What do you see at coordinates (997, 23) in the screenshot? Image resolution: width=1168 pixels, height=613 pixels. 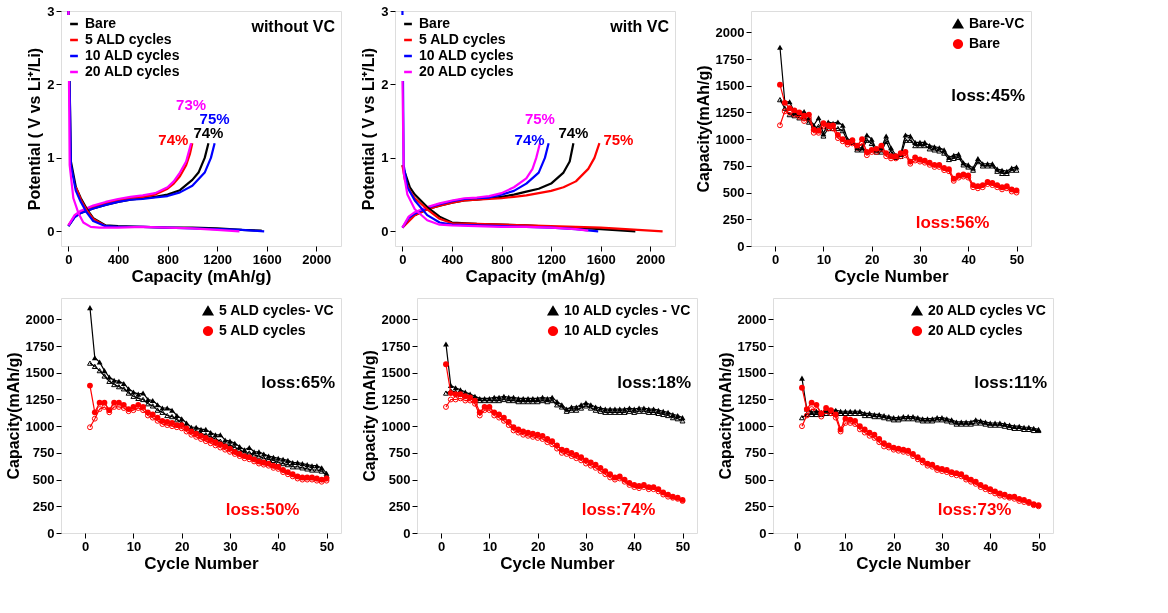 I see `legend-label: Bare-VC` at bounding box center [997, 23].